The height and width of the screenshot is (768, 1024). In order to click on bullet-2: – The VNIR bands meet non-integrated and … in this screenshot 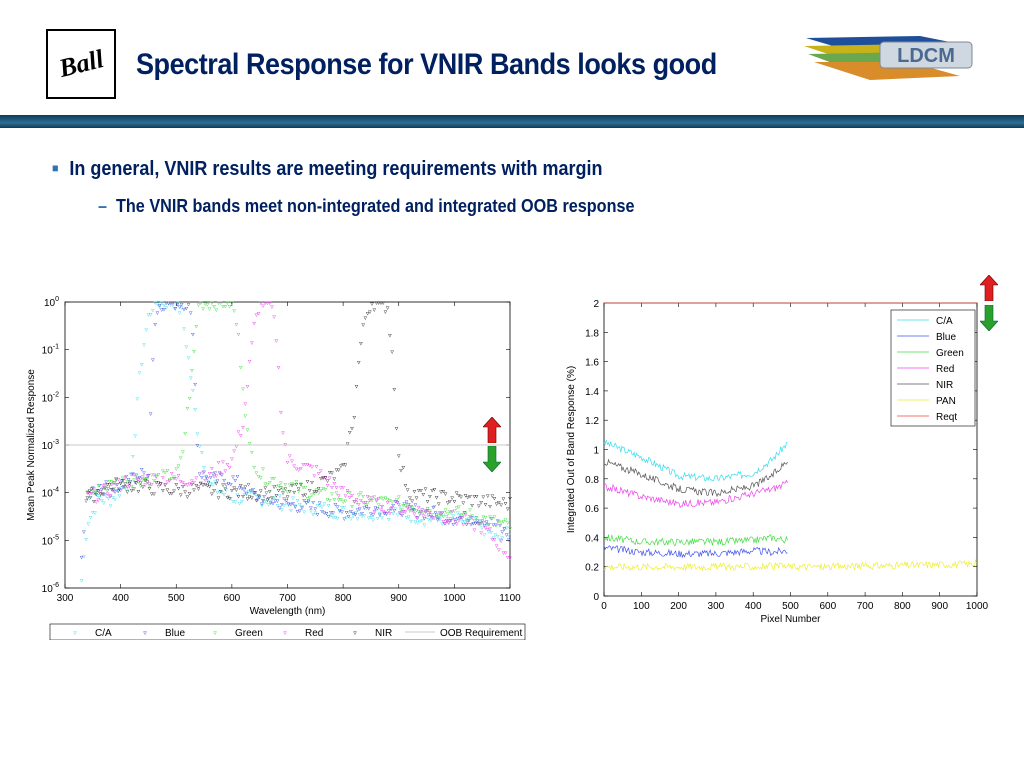, I will do `click(366, 206)`.